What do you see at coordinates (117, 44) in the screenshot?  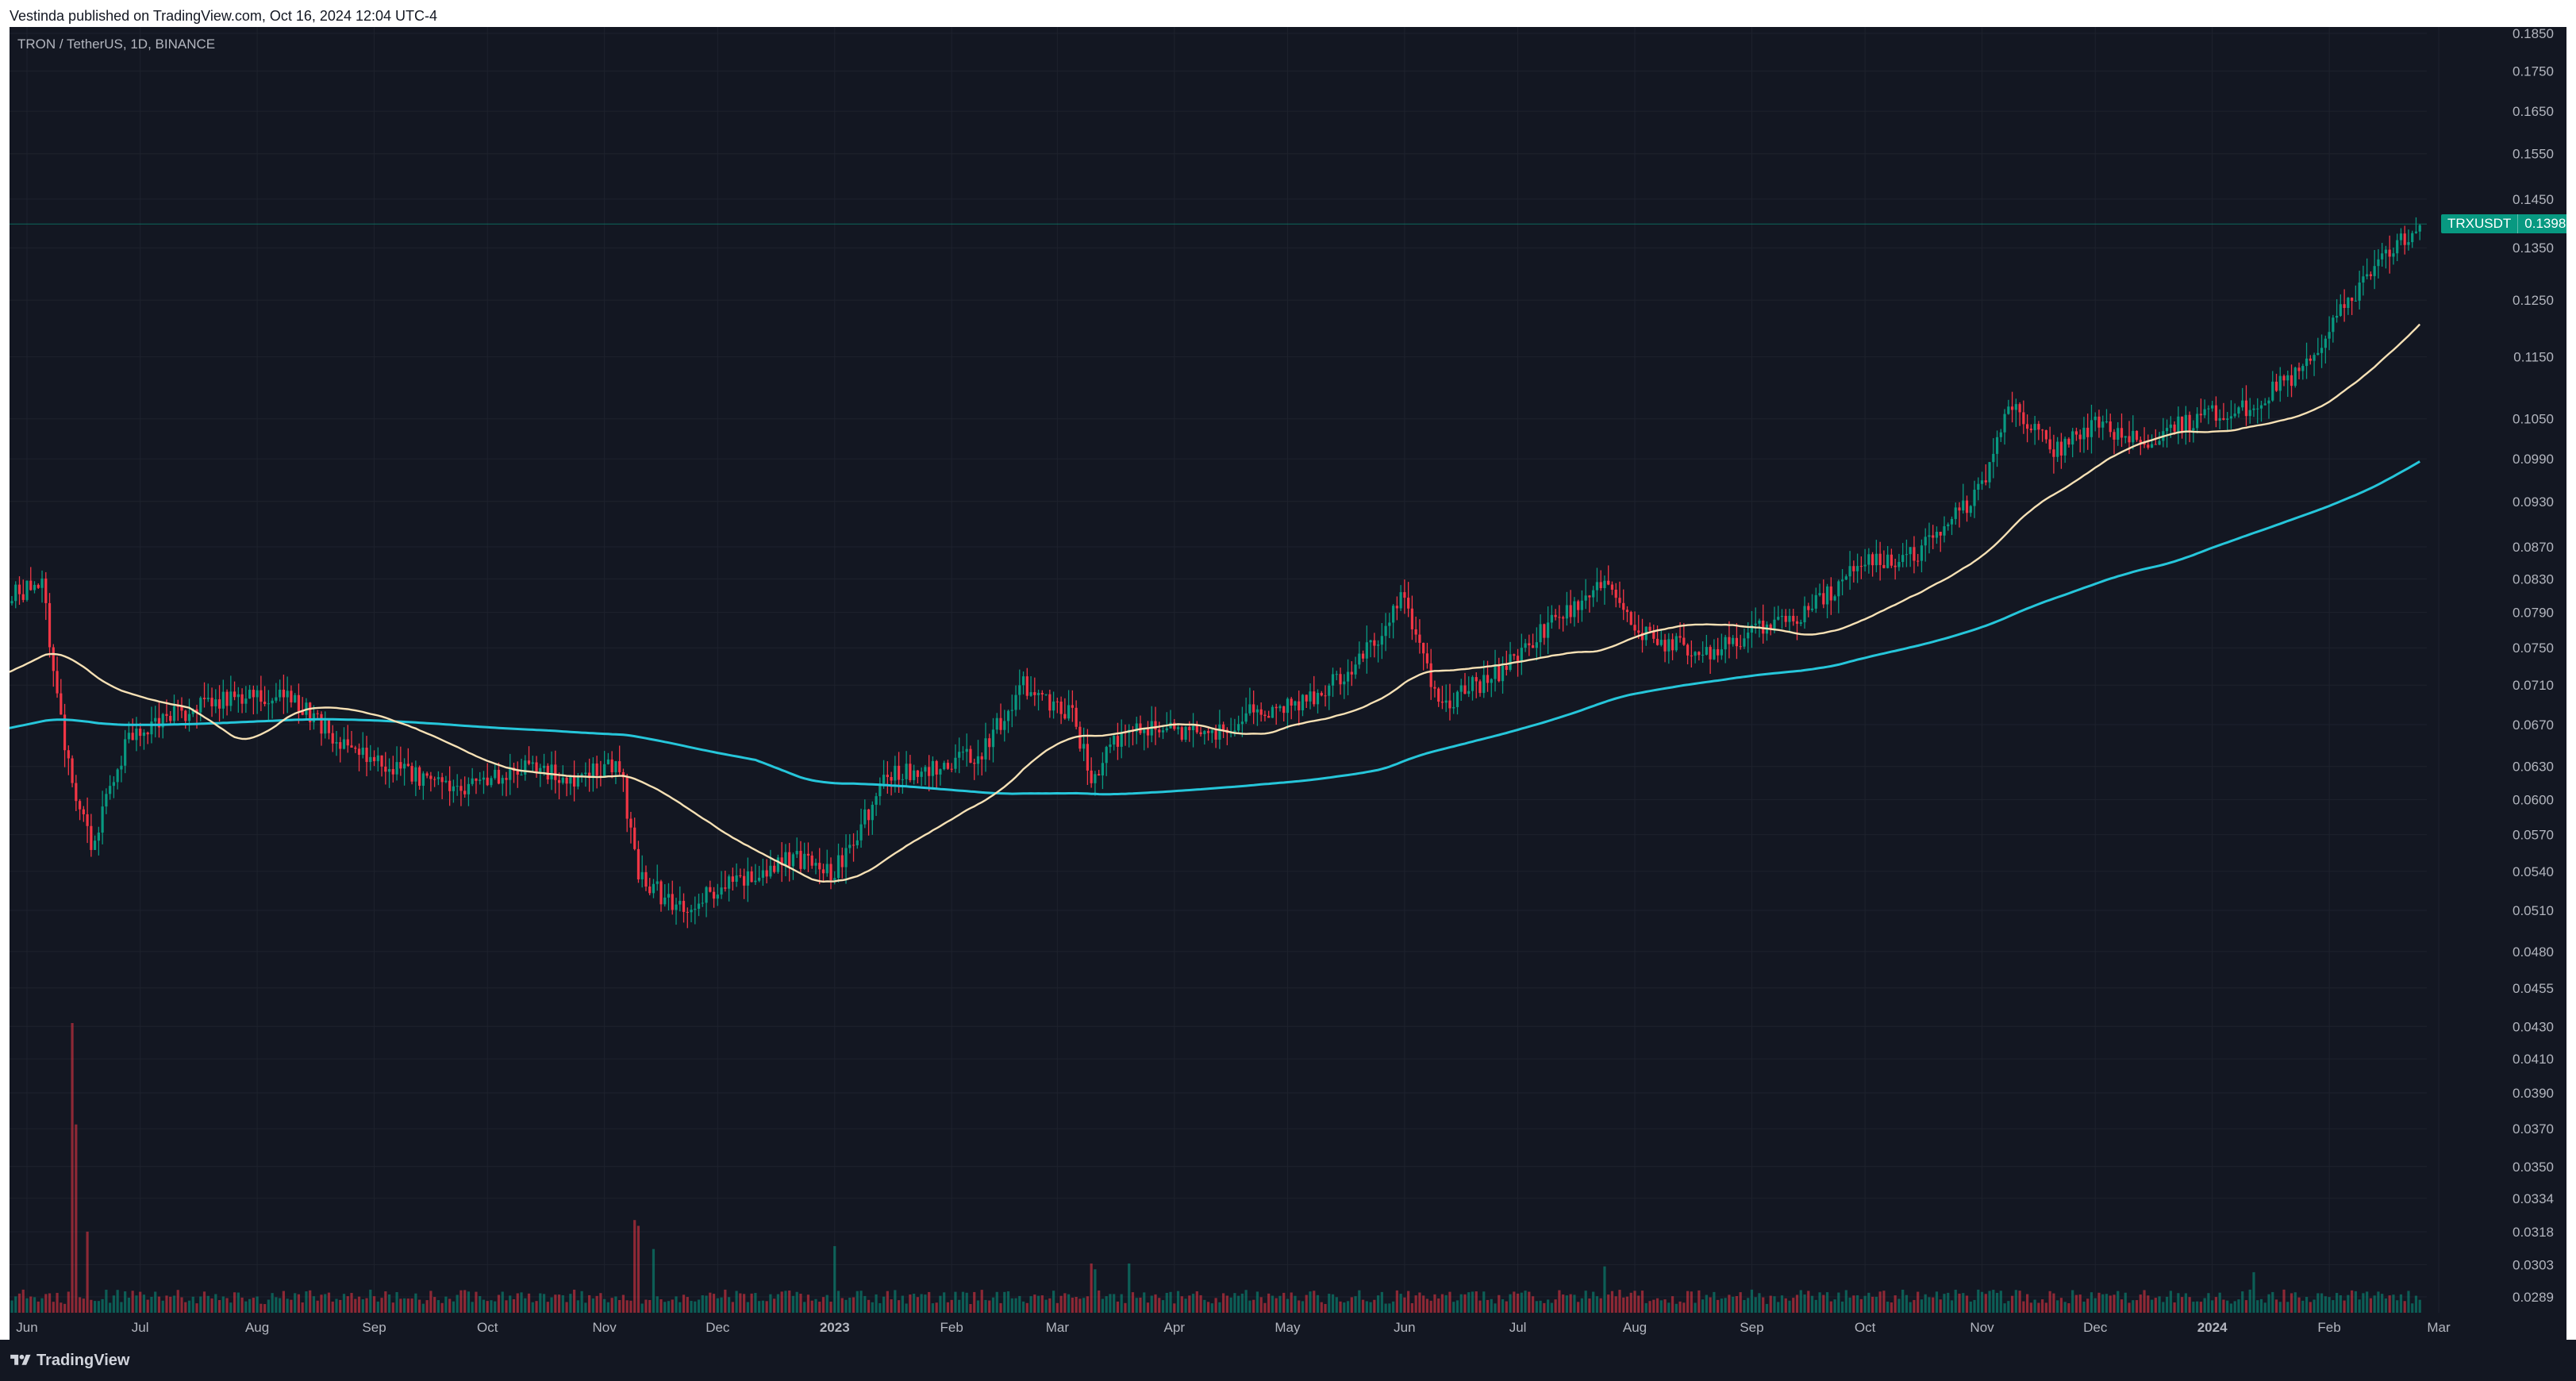 I see `symbol-title: TRON / TetherUS, 1D, BINANCE` at bounding box center [117, 44].